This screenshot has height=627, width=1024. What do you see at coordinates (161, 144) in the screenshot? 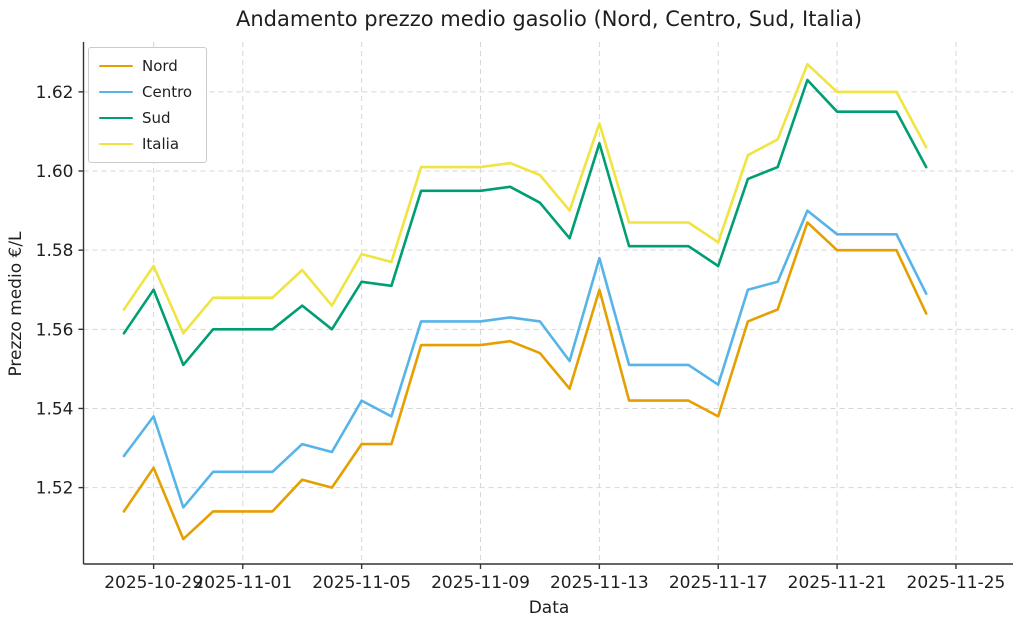
I see `legend-label-italia: Italia` at bounding box center [161, 144].